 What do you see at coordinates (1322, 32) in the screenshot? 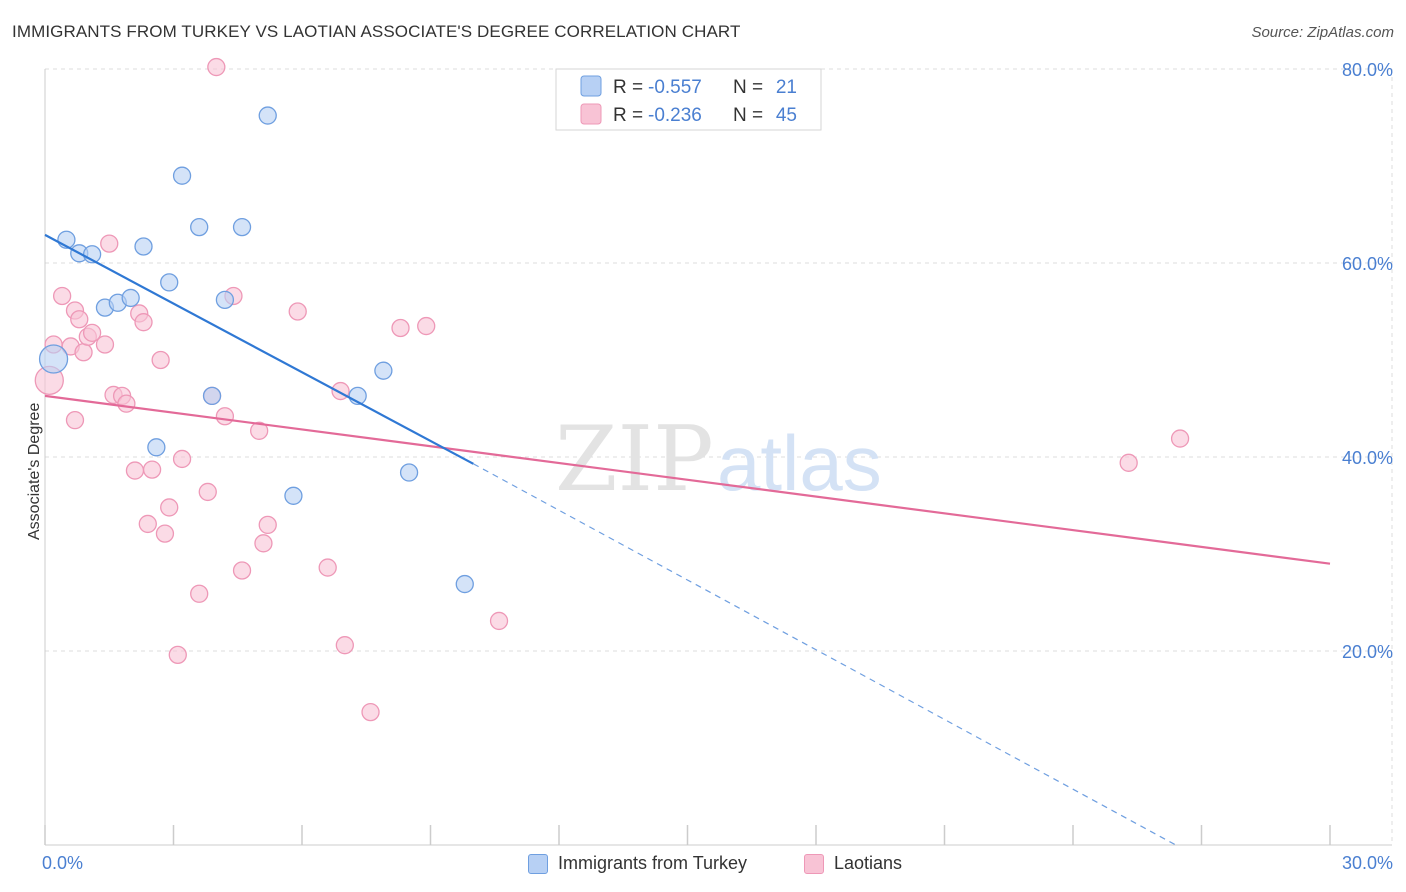
I see `source-label: Source: ZipAtlas.com` at bounding box center [1322, 32].